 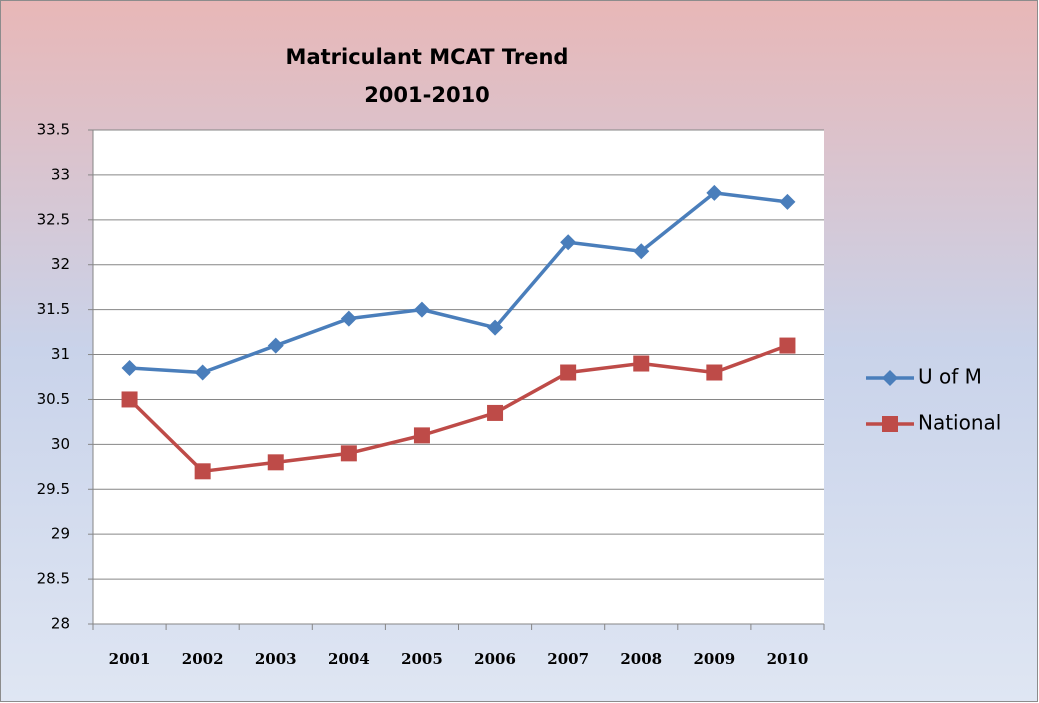 I want to click on y-tick-label: 31.5, so click(x=53, y=309).